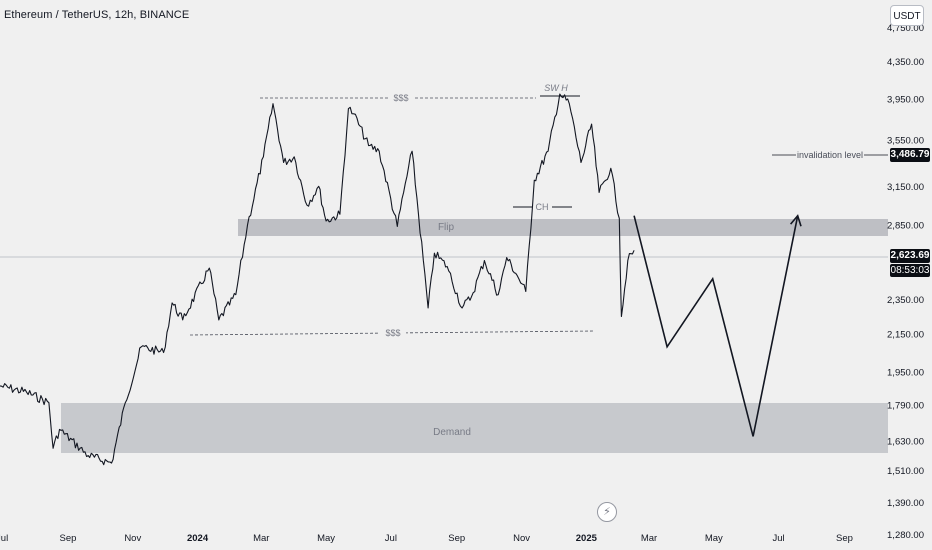 The width and height of the screenshot is (932, 550). What do you see at coordinates (452, 432) in the screenshot?
I see `demand-zone-label: Demand` at bounding box center [452, 432].